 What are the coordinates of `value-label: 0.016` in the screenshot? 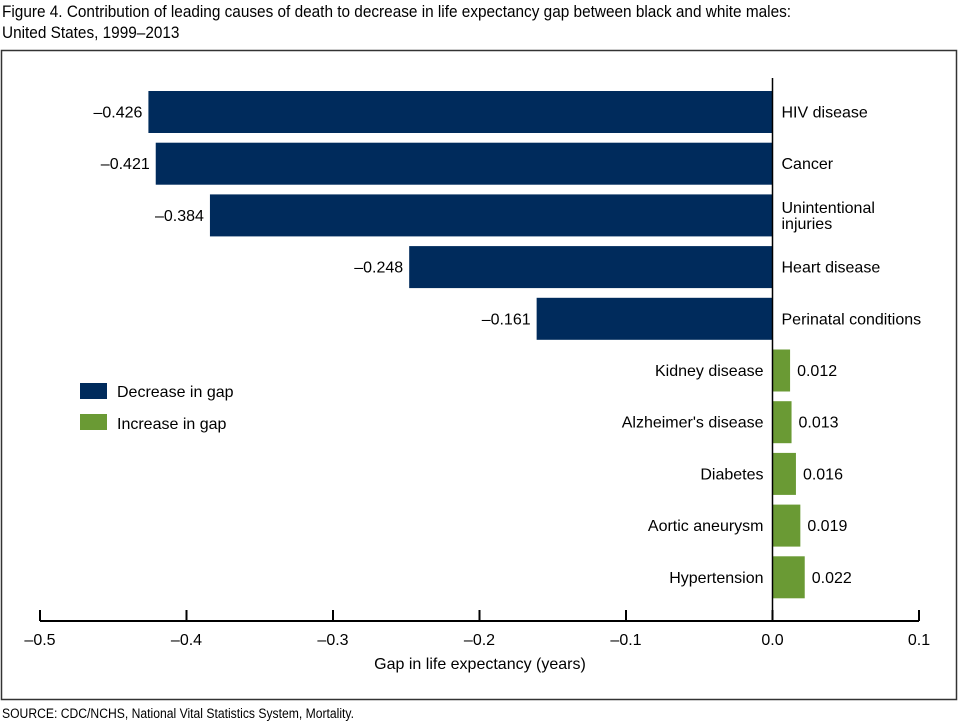 It's located at (823, 474).